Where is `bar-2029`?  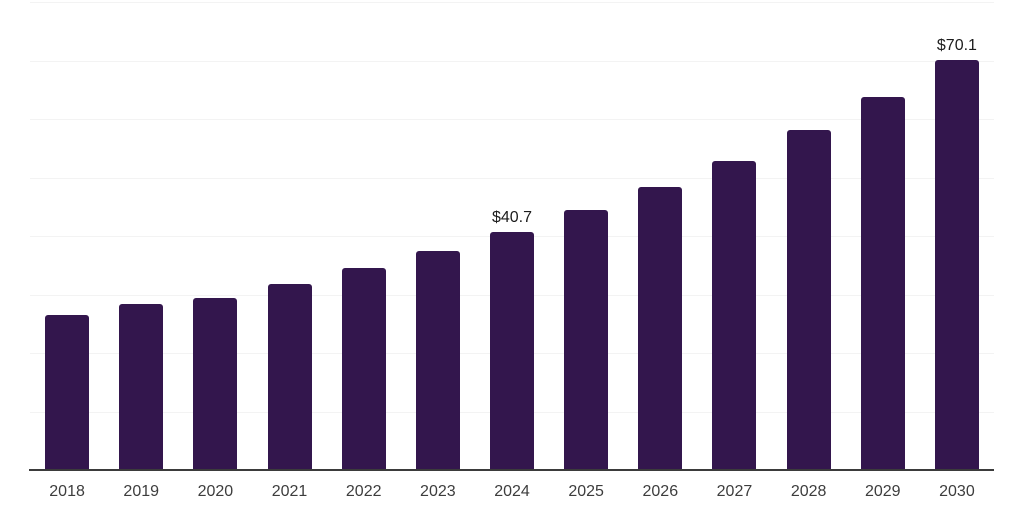 bar-2029 is located at coordinates (882, 283).